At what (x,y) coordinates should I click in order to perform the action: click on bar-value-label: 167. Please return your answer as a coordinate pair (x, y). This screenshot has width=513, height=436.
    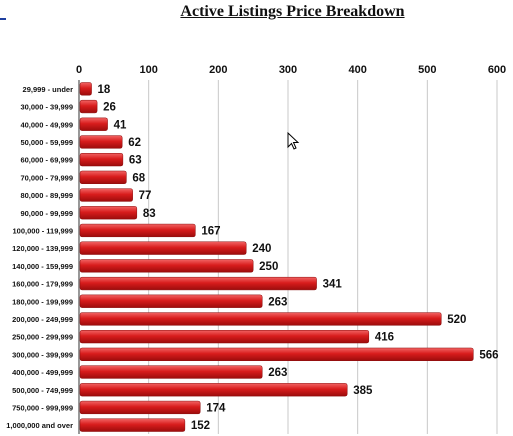
    Looking at the image, I should click on (210, 231).